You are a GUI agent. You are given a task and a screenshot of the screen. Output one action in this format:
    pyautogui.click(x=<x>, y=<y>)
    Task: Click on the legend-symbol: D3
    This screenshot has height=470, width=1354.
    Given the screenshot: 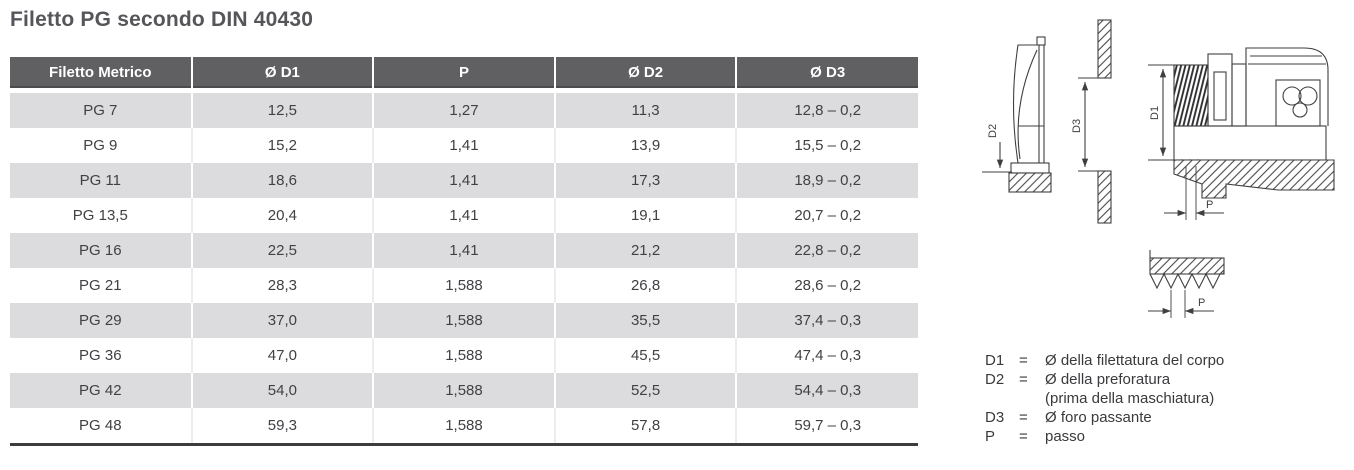 What is the action you would take?
    pyautogui.click(x=995, y=417)
    